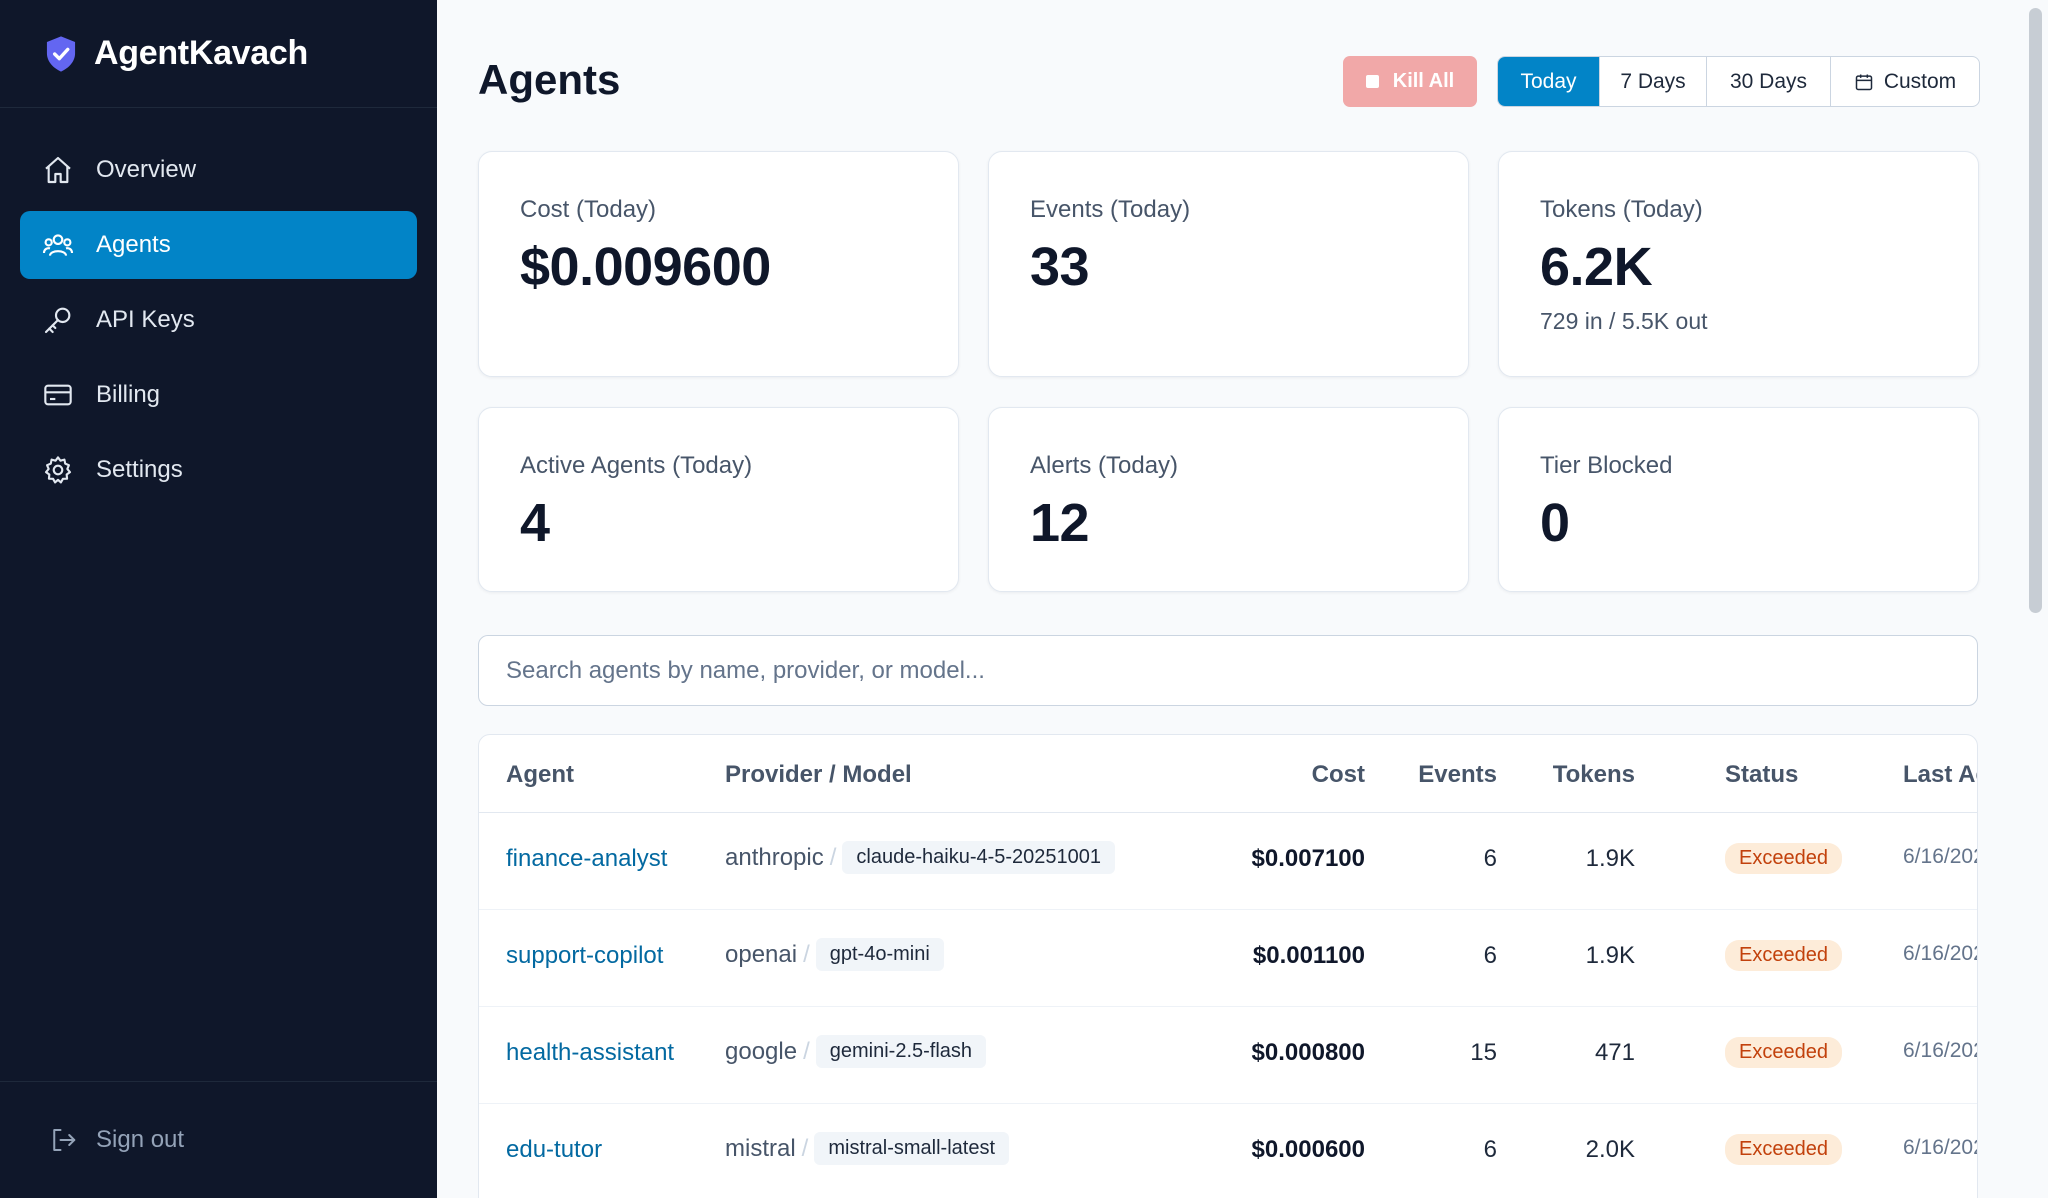 The width and height of the screenshot is (2048, 1198). What do you see at coordinates (718, 499) in the screenshot?
I see `stat-card-active-agents: Active Agents (Today) 4` at bounding box center [718, 499].